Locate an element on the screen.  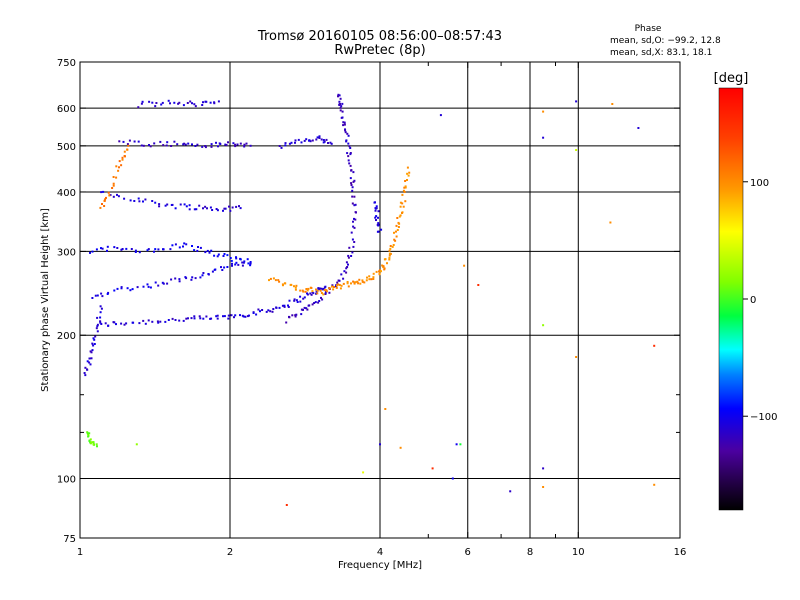
x-tick-label: 2 is located at coordinates (230, 552).